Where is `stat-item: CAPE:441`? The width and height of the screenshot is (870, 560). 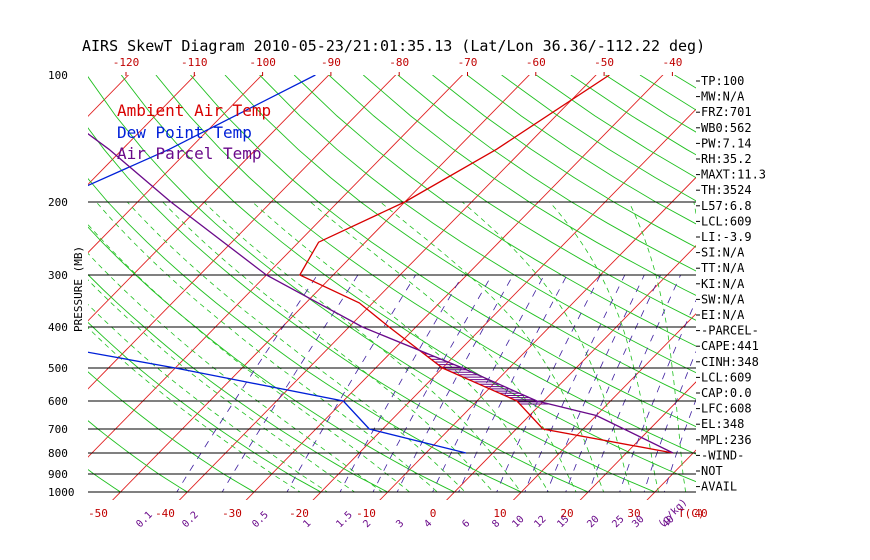 stat-item: CAPE:441 is located at coordinates (730, 346).